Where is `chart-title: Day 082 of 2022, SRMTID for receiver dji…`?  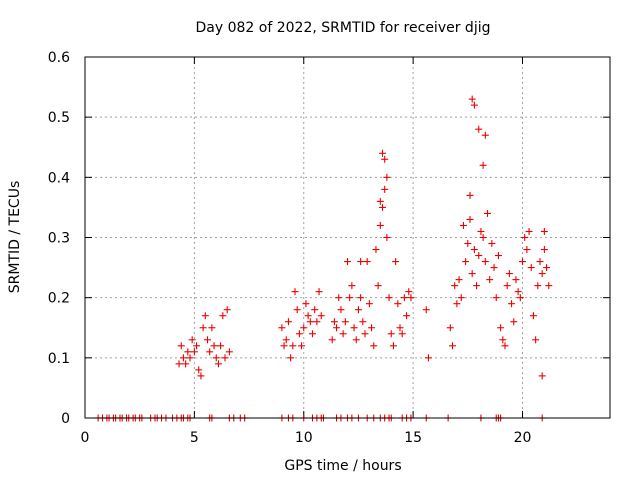
chart-title: Day 082 of 2022, SRMTID for receiver dji… is located at coordinates (343, 28).